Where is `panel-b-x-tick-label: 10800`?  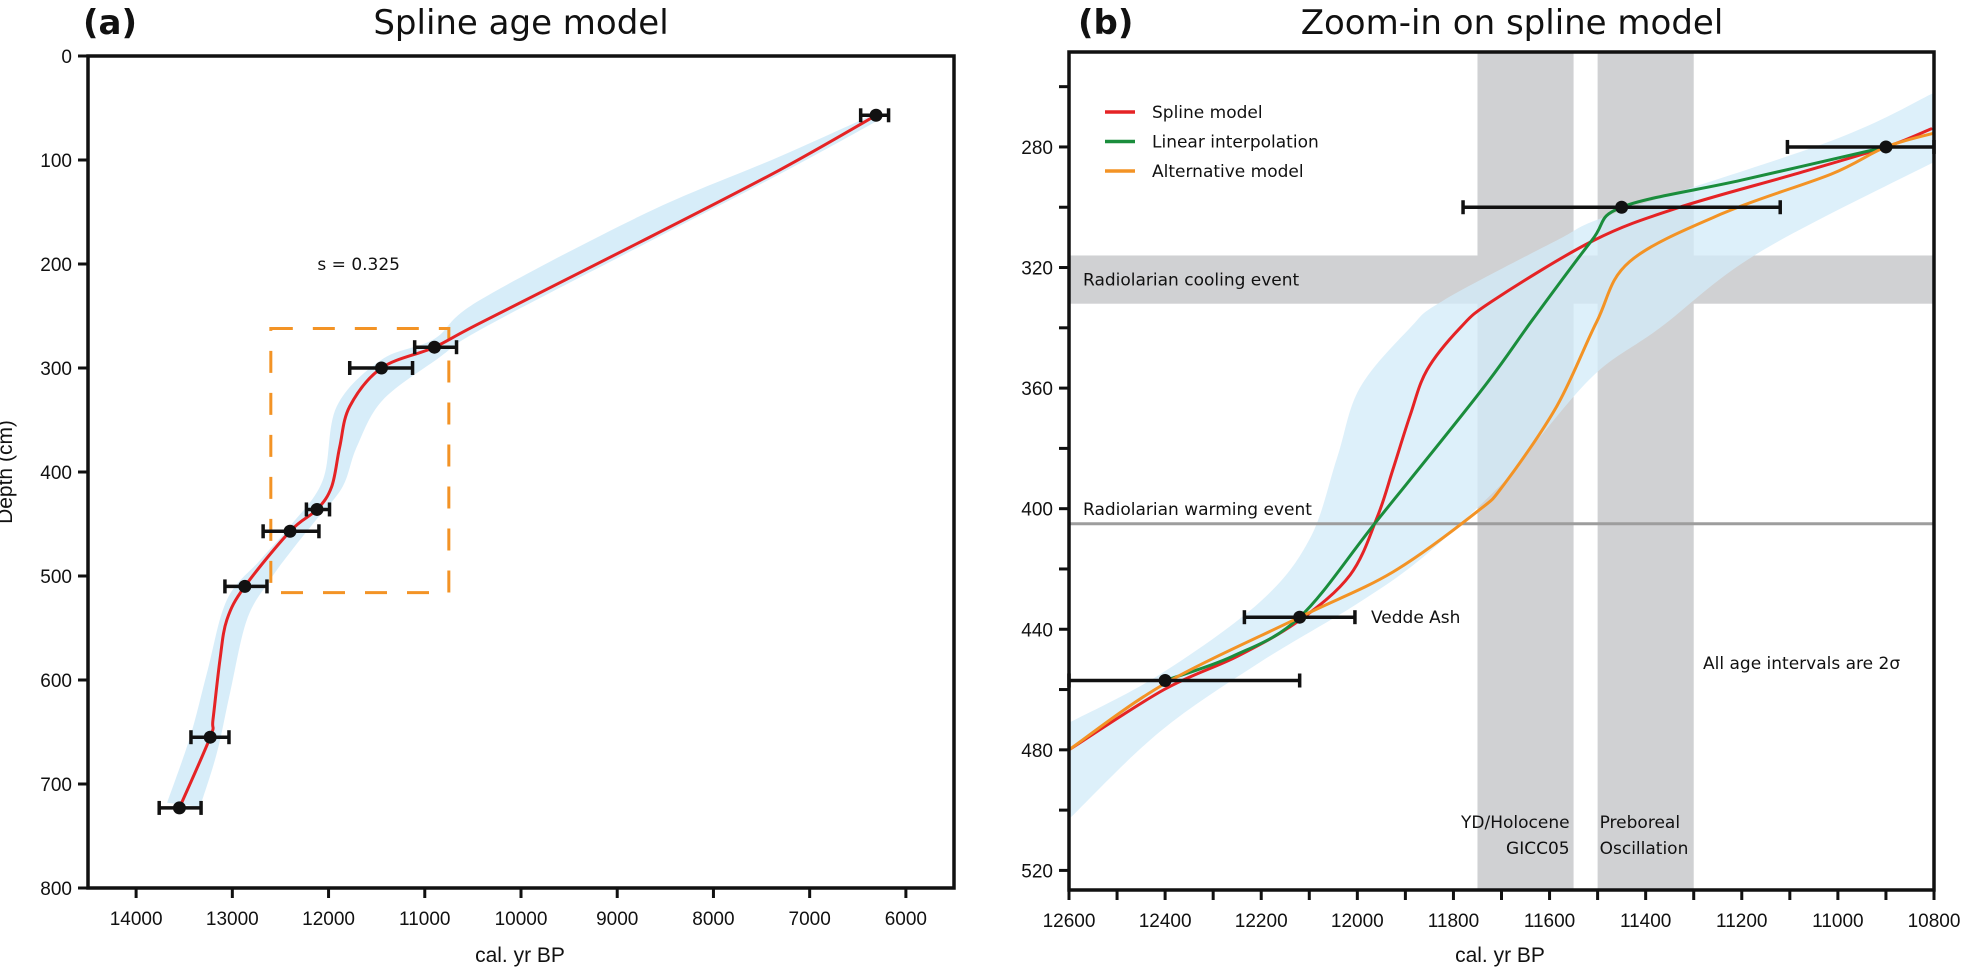 panel-b-x-tick-label: 10800 is located at coordinates (1934, 921).